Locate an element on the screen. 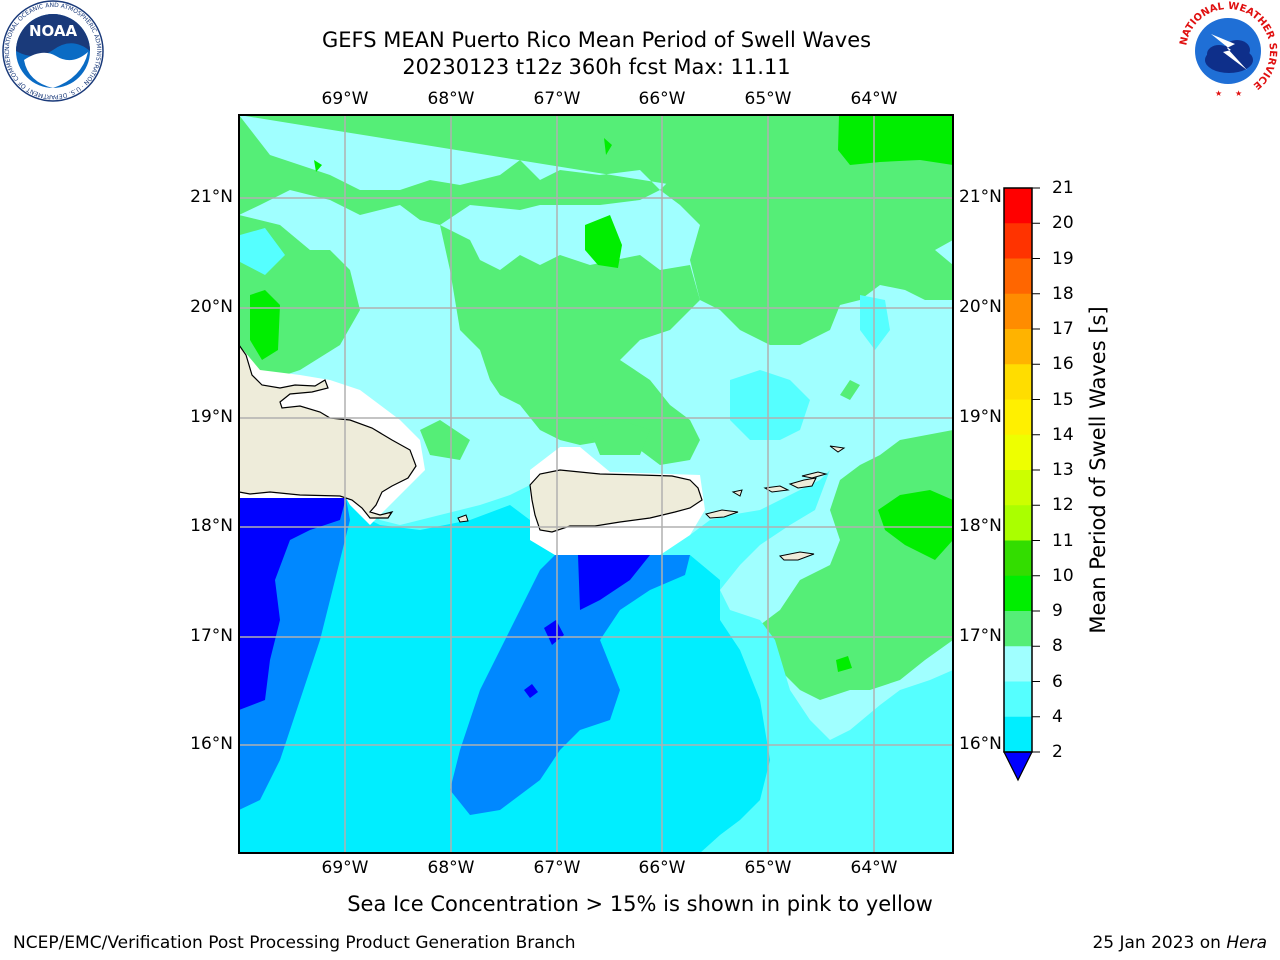  colorbar-tick-label: 13 is located at coordinates (1063, 470).